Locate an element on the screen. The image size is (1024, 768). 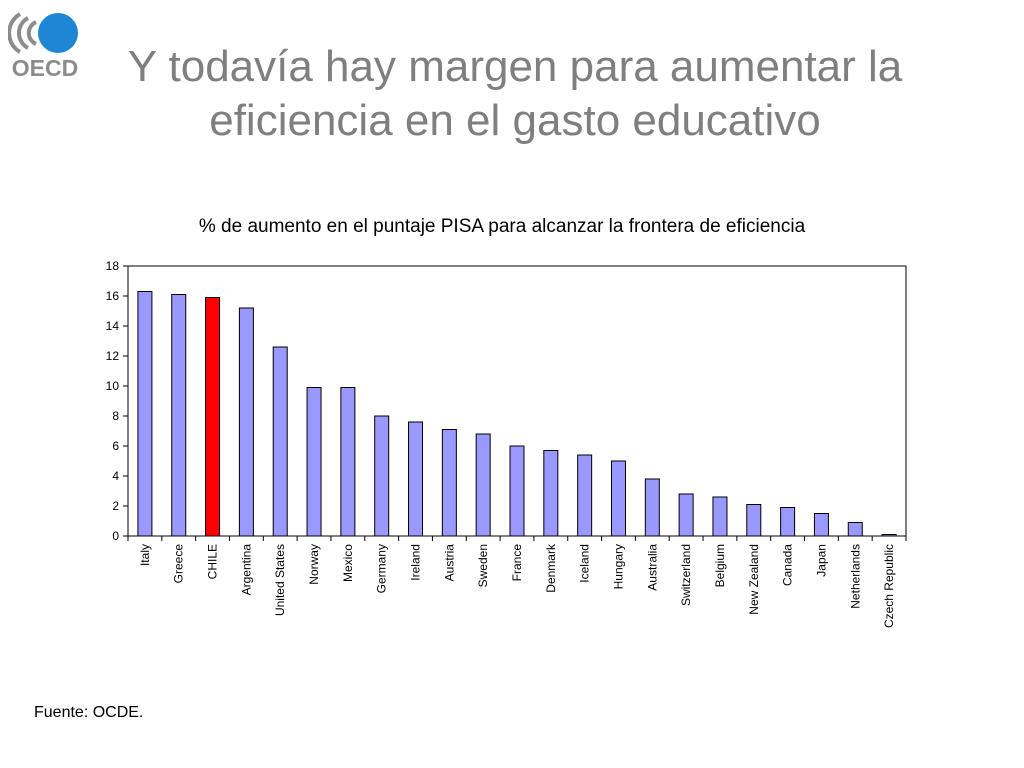
y-tick-label: 2 is located at coordinates (115, 506).